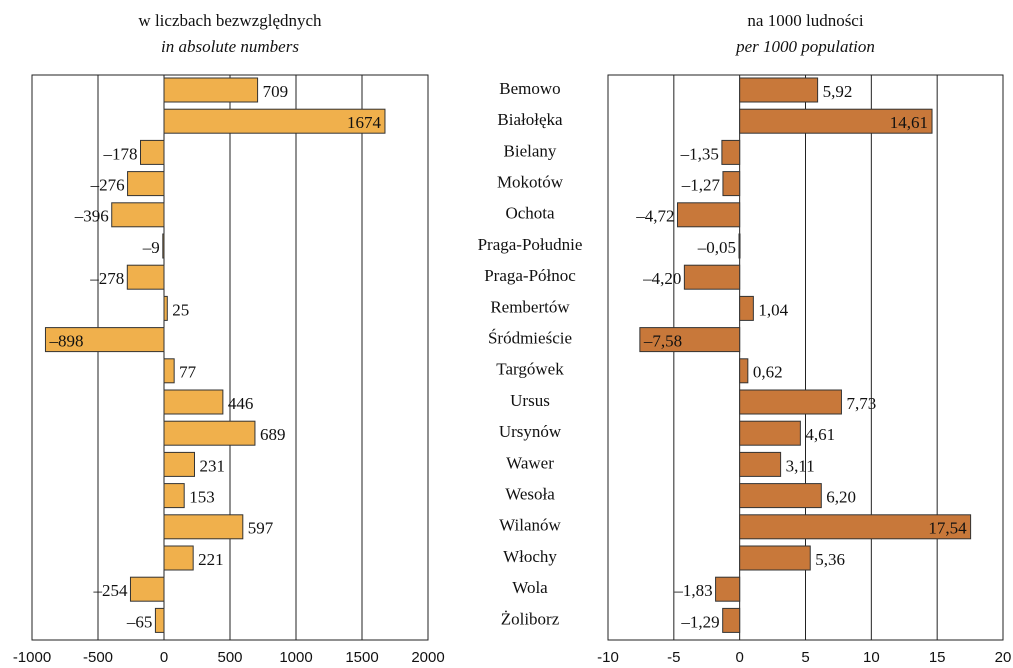 The height and width of the screenshot is (668, 1013). What do you see at coordinates (871, 657) in the screenshot?
I see `x-tick-label: 10` at bounding box center [871, 657].